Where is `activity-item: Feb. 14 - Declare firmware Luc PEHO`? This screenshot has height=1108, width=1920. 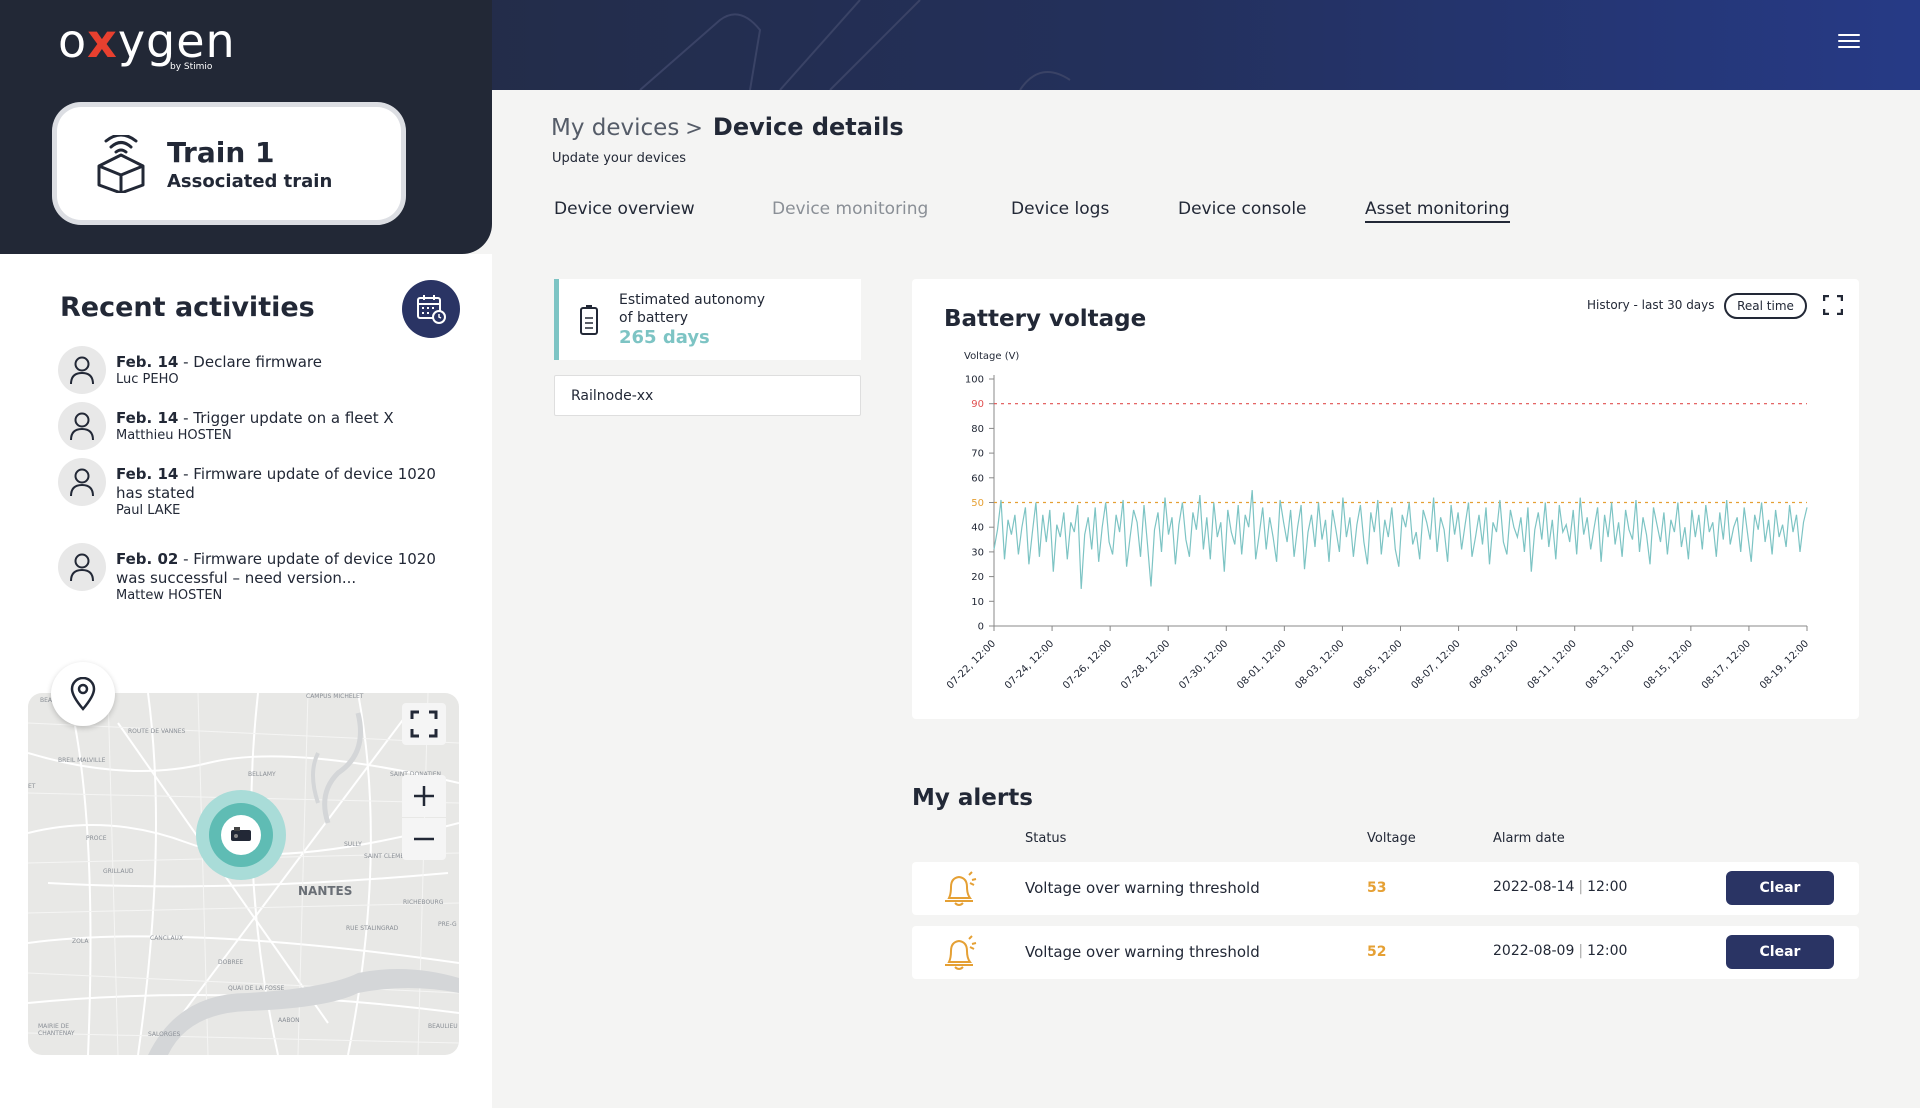
activity-item: Feb. 14 - Declare firmware Luc PEHO is located at coordinates (257, 370).